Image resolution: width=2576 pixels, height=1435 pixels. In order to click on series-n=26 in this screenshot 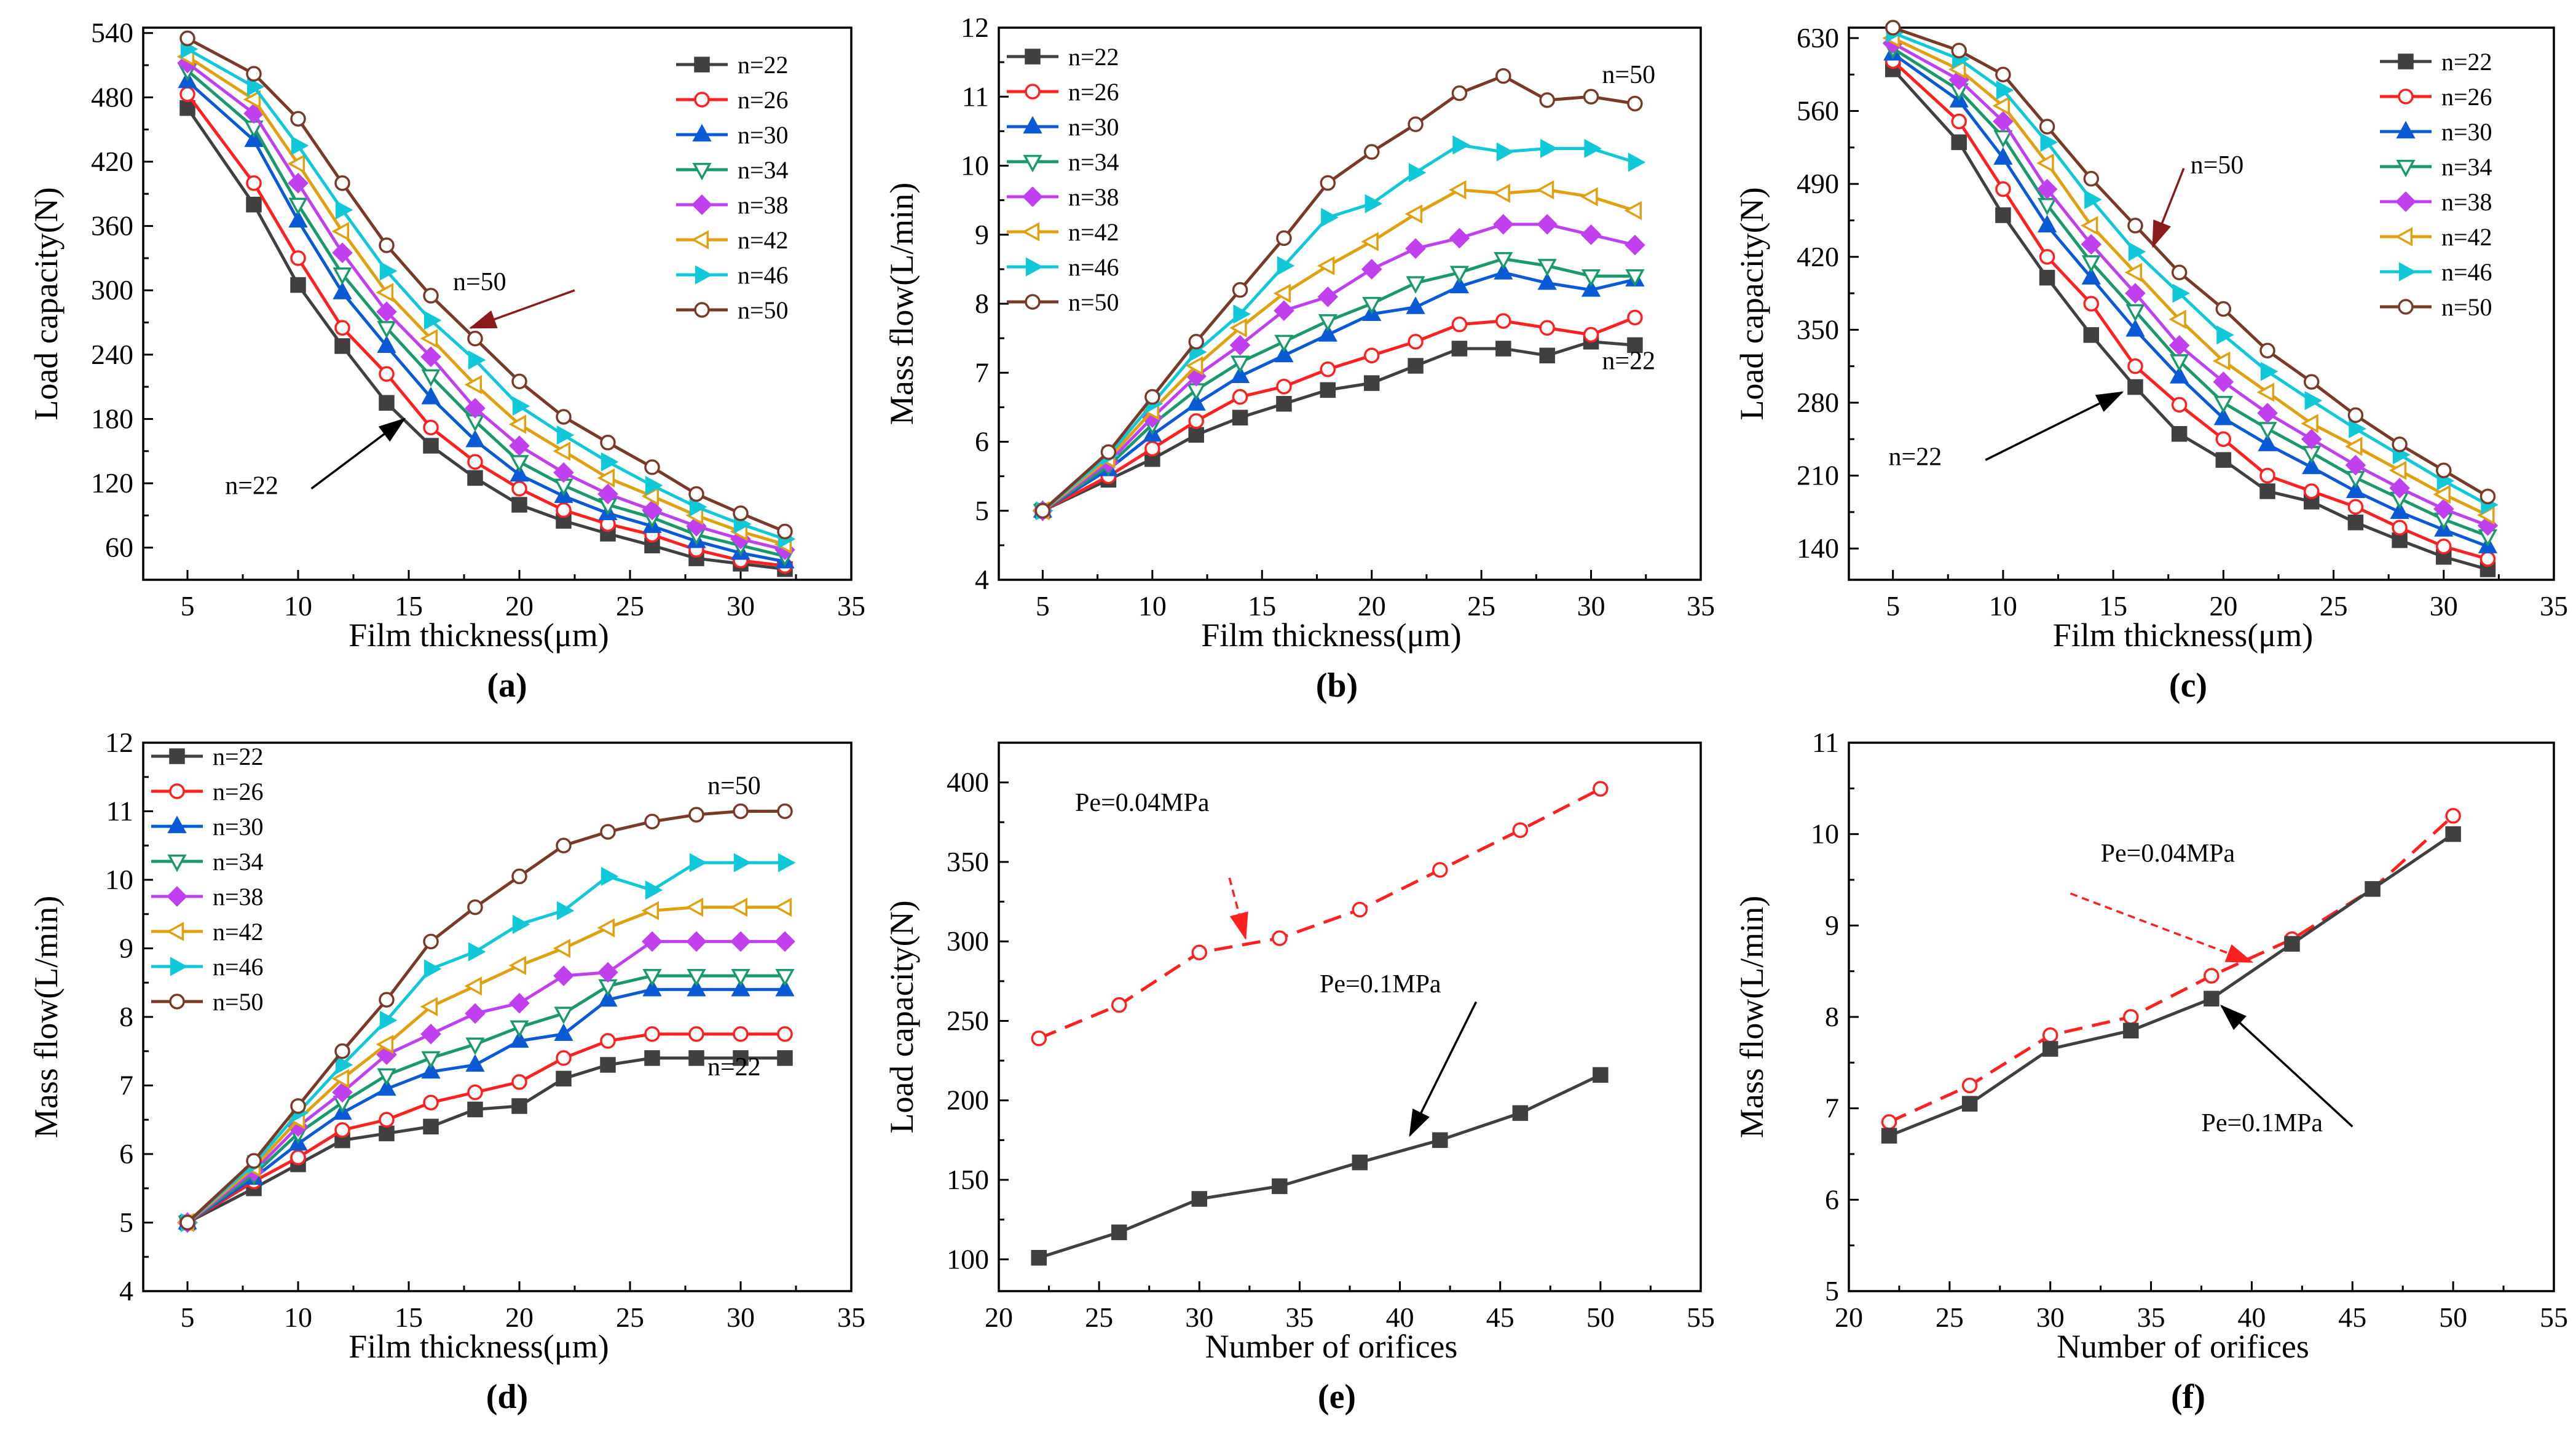, I will do `click(2191, 310)`.